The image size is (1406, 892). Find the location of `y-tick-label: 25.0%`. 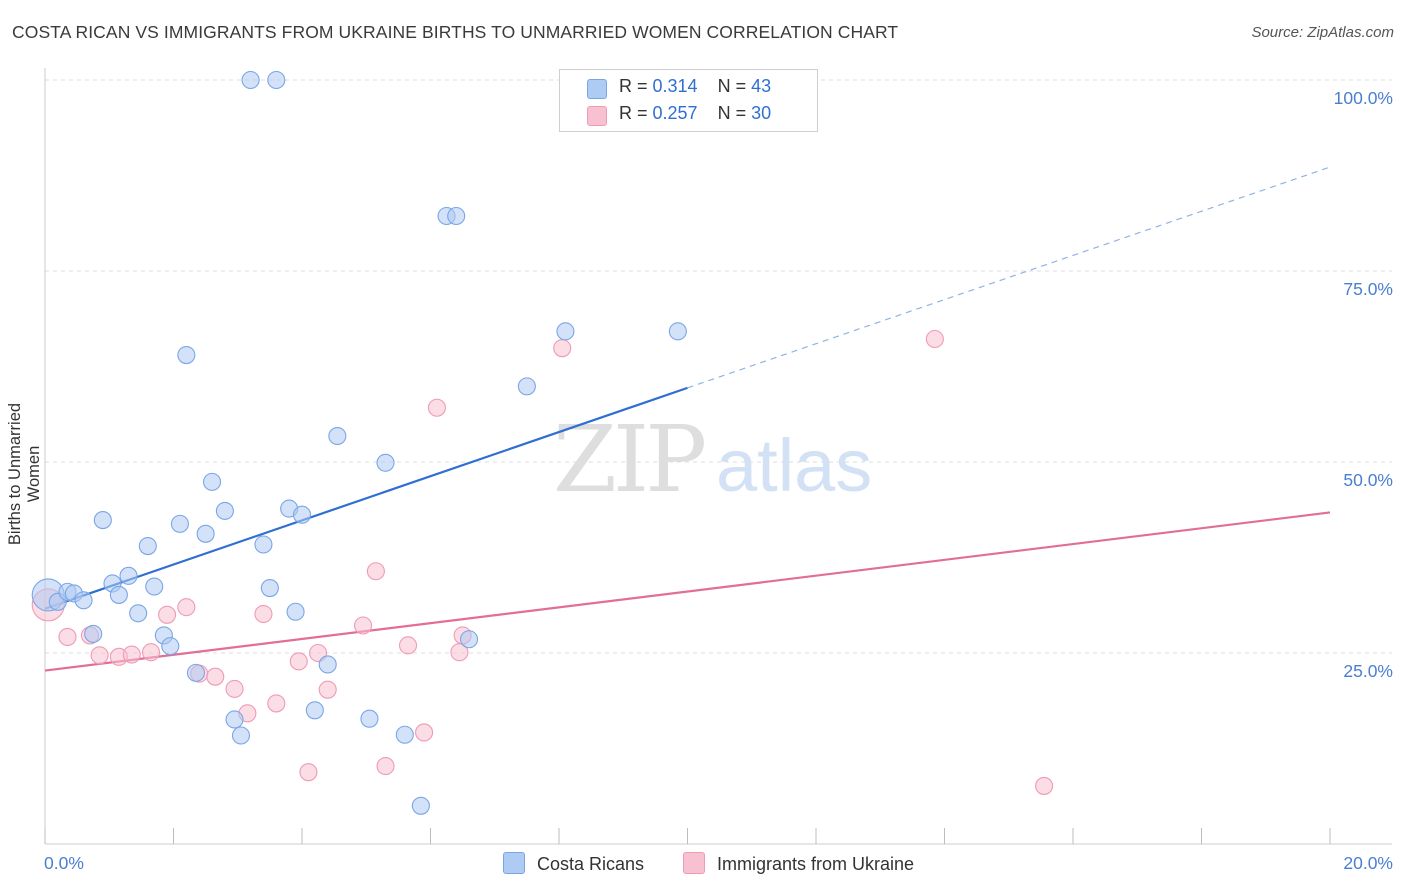

y-tick-label: 25.0% is located at coordinates (1368, 671).